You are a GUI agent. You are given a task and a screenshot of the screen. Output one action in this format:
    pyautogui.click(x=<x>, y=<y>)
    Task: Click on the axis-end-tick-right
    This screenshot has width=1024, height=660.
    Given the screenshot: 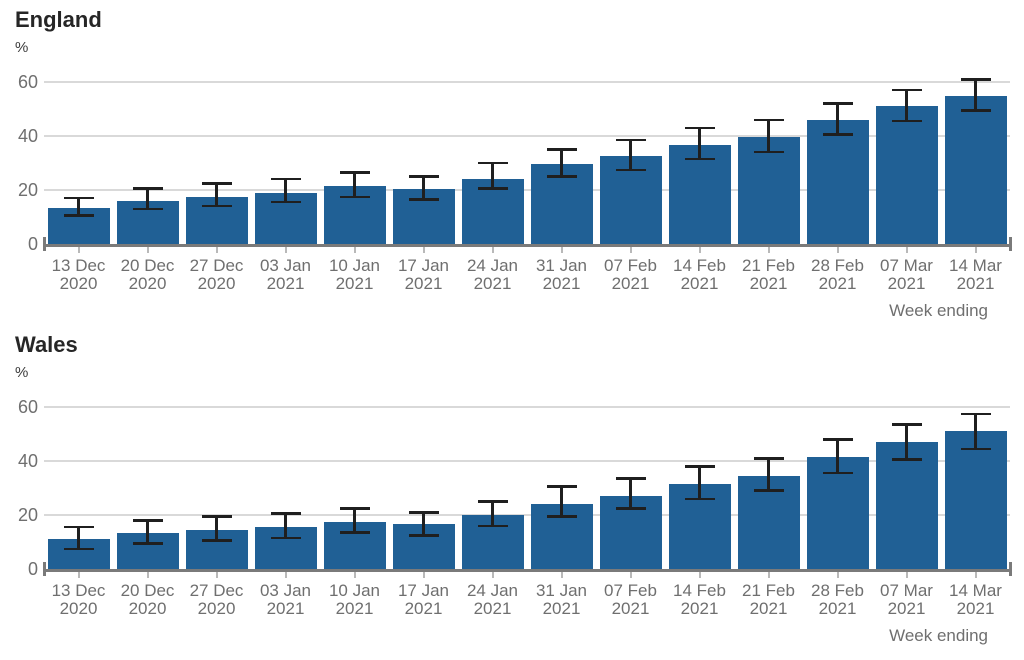 What is the action you would take?
    pyautogui.click(x=1010, y=569)
    